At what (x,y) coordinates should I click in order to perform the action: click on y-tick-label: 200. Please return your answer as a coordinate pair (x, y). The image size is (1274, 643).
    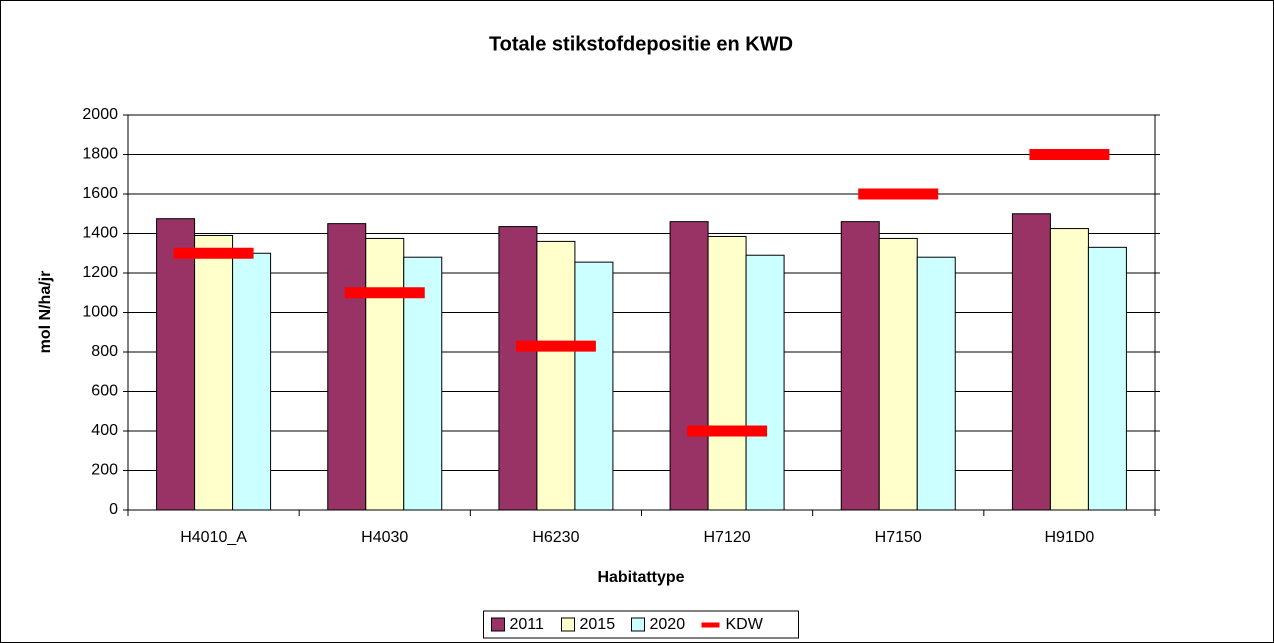
    Looking at the image, I should click on (104, 470).